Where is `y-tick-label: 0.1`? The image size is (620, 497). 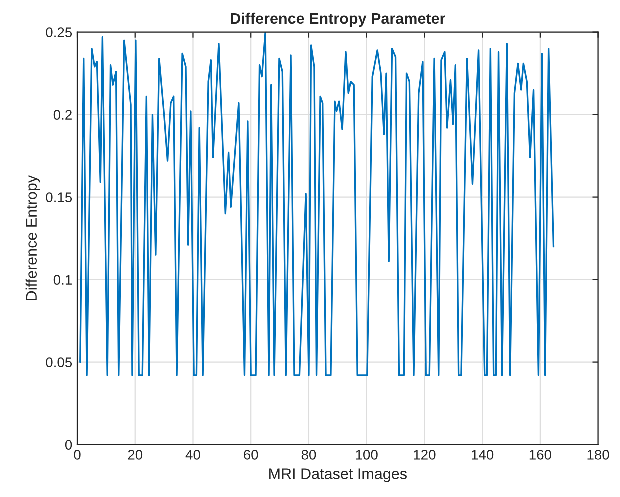 y-tick-label: 0.1 is located at coordinates (63, 280).